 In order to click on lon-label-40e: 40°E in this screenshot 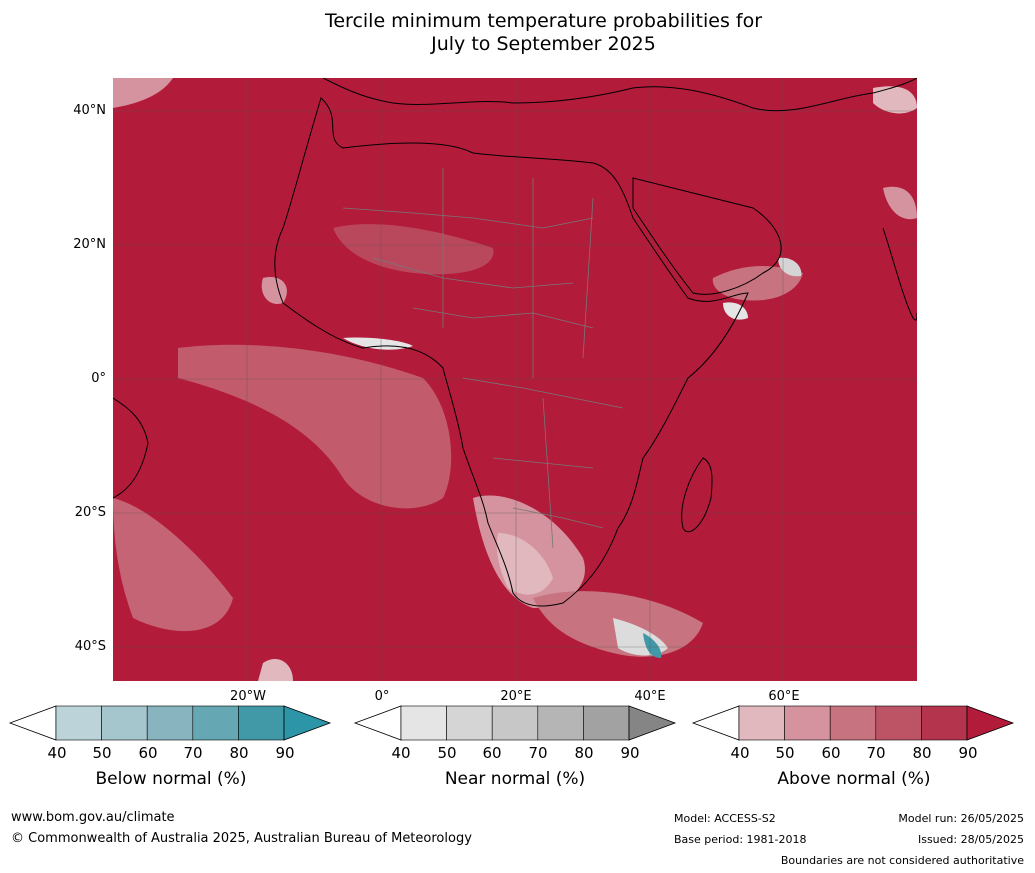, I will do `click(650, 696)`.